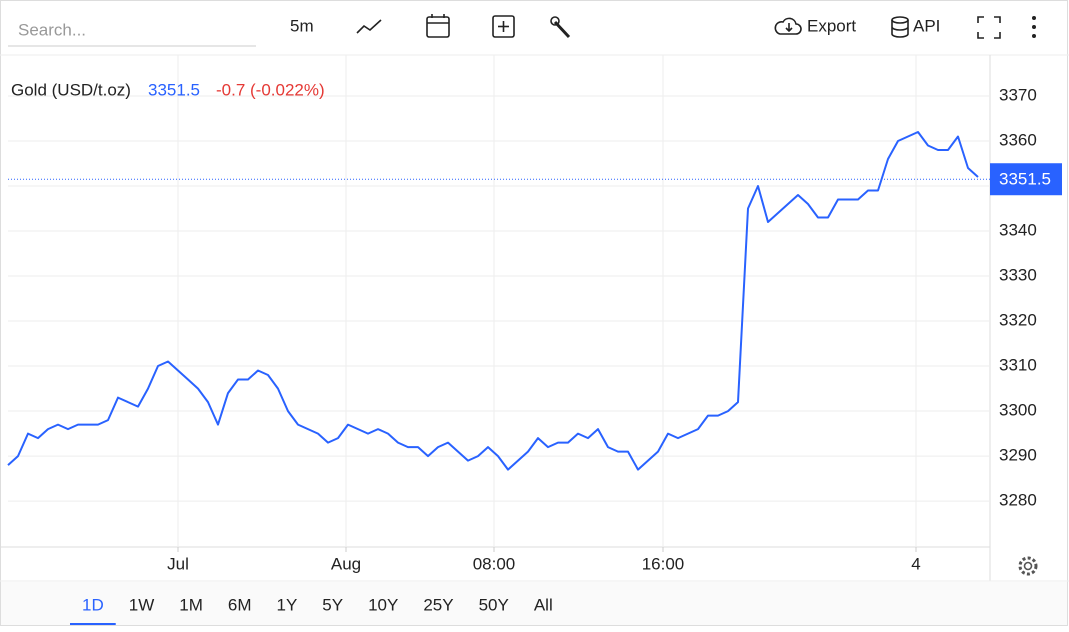 The width and height of the screenshot is (1069, 632). Describe the element at coordinates (71, 89) in the screenshot. I see `legend-title: Gold (USD/t.oz)` at that location.